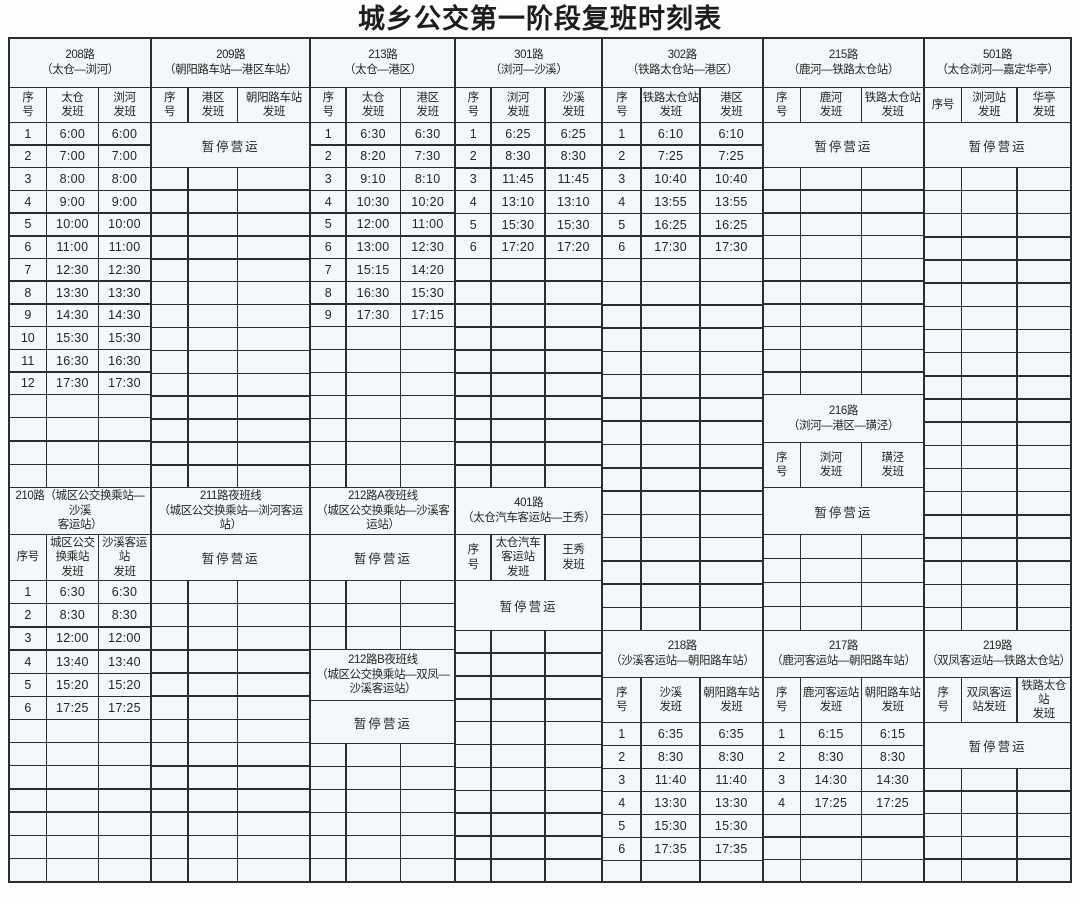 This screenshot has height=903, width=1080. What do you see at coordinates (230, 557) in the screenshot?
I see `route-211-suspended: 暂停营运` at bounding box center [230, 557].